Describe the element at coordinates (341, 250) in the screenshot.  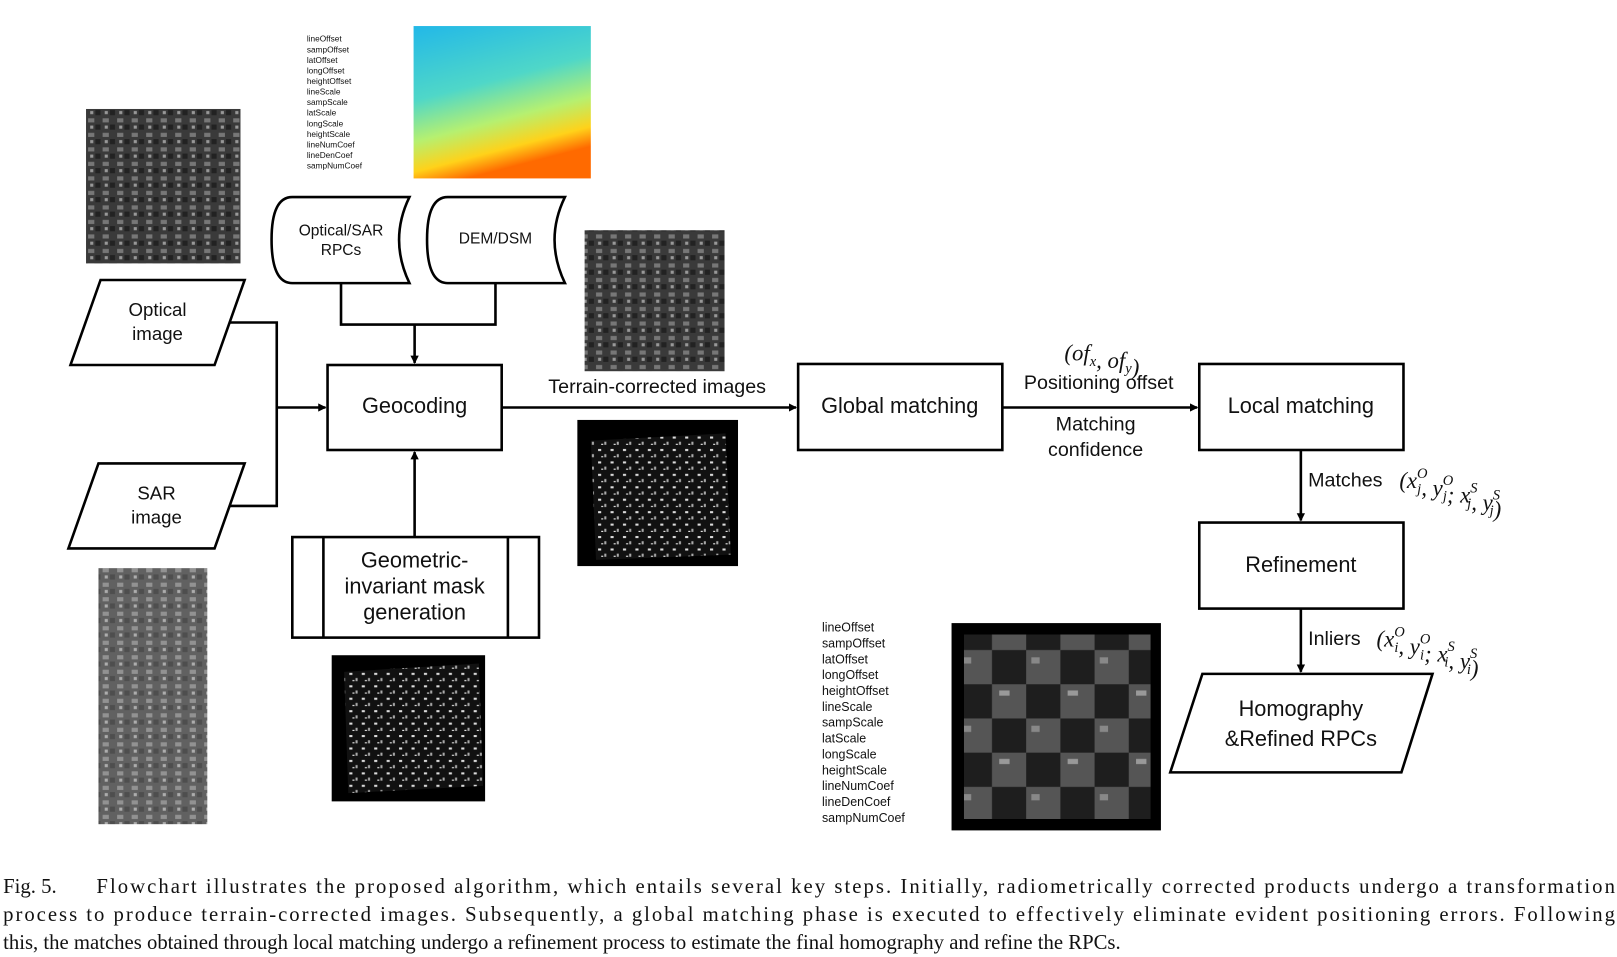
I see `node-label: RPCs` at that location.